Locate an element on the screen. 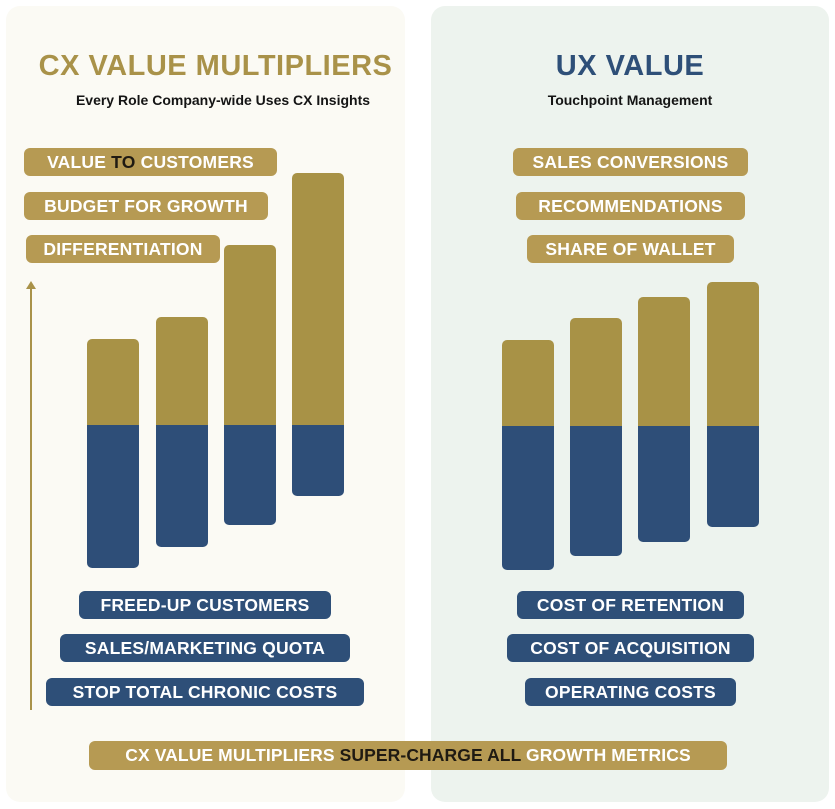 The image size is (835, 809). cx-label-budget-for-growth: BUDGET FOR GROWTH is located at coordinates (146, 206).